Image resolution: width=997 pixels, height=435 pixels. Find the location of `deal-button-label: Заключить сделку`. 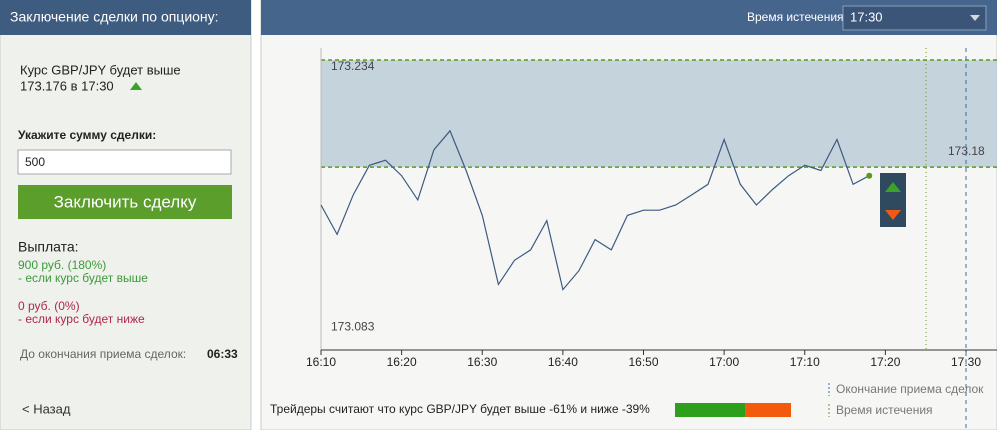

deal-button-label: Заключить сделку is located at coordinates (125, 201).